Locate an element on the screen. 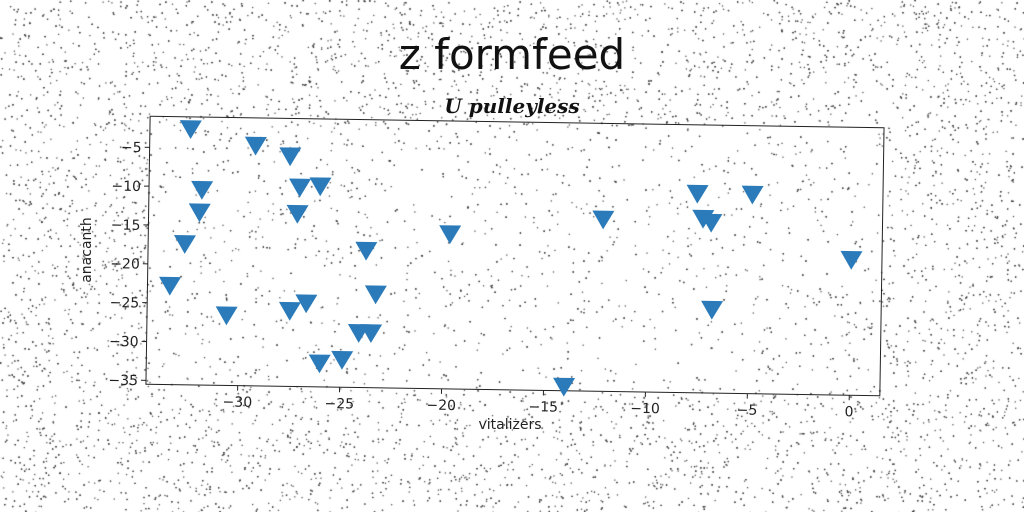 This screenshot has height=512, width=1024. x-tick-label: −10 is located at coordinates (645, 409).